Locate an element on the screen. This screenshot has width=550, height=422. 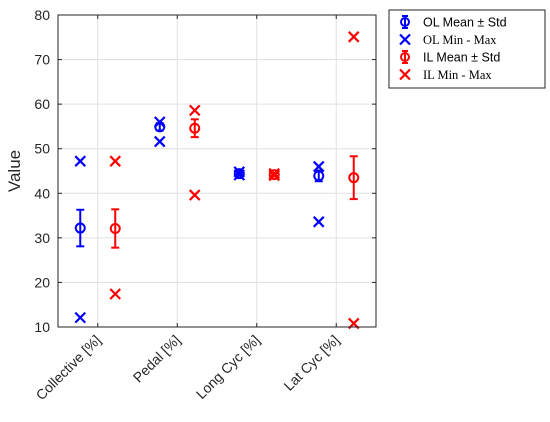
legend-label: OL Mean ± Std is located at coordinates (465, 23).